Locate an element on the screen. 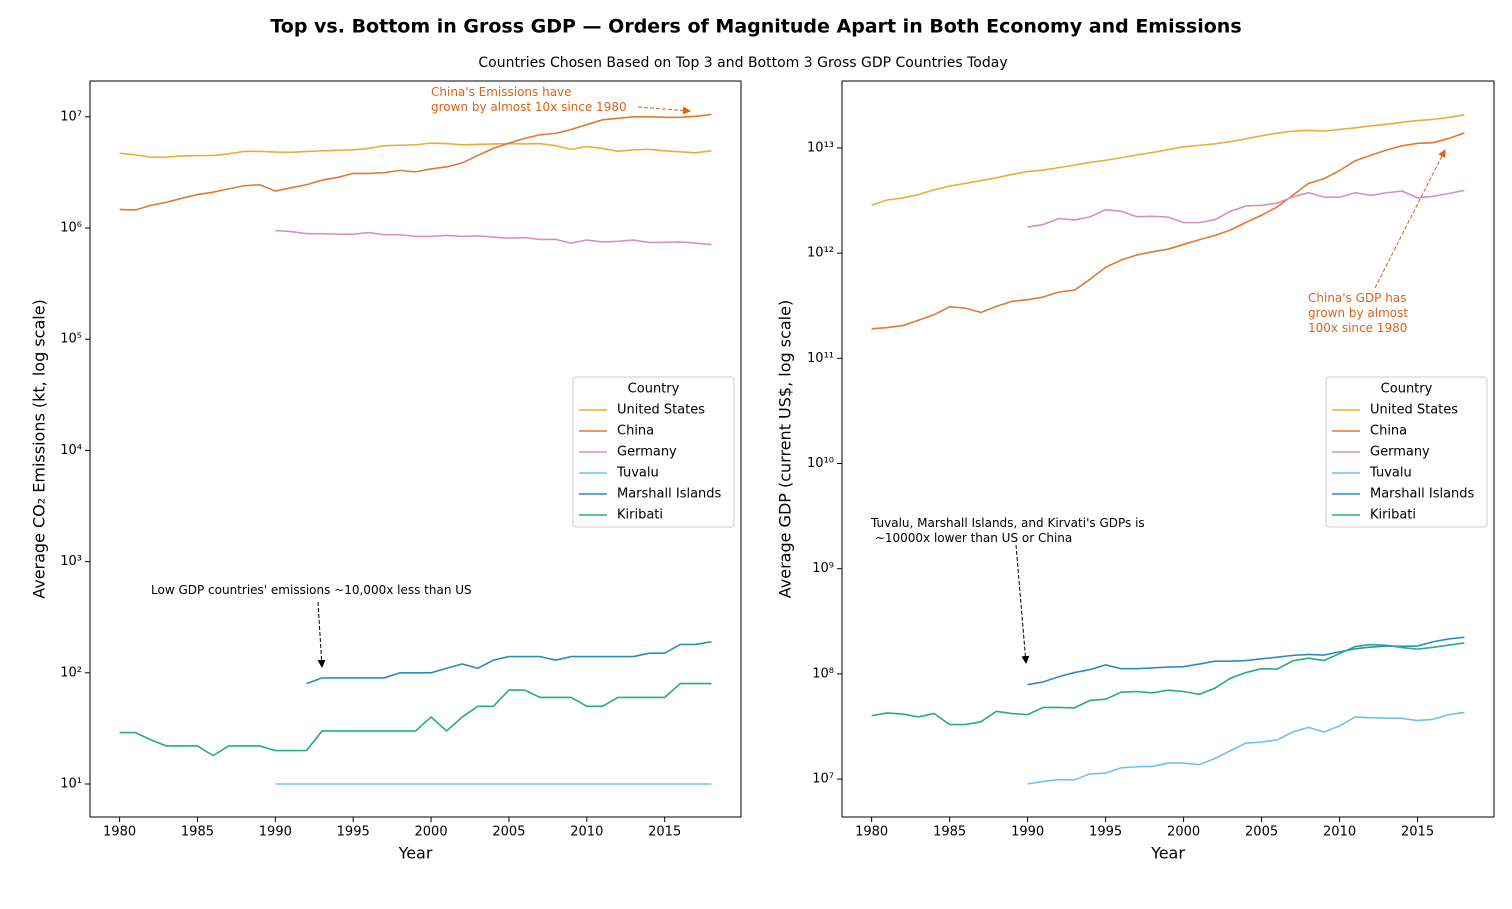 The width and height of the screenshot is (1512, 909). y-tick-label: 10¹⁰ is located at coordinates (820, 463).